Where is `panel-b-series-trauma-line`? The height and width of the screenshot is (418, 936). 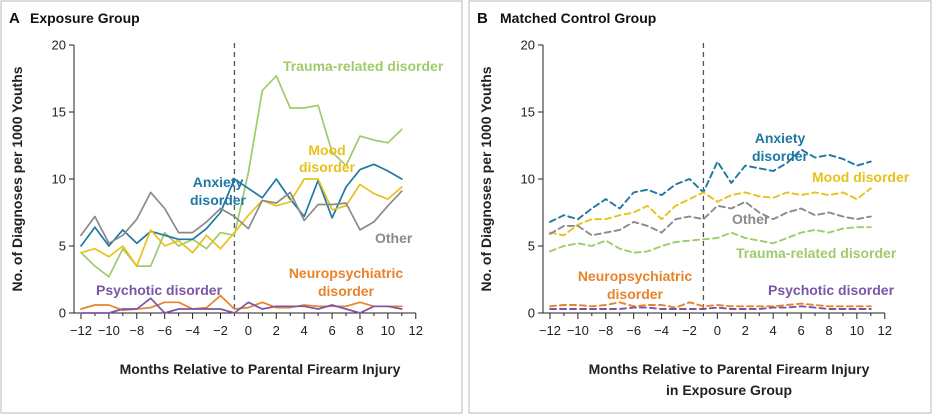 panel-b-series-trauma-line is located at coordinates (710, 240).